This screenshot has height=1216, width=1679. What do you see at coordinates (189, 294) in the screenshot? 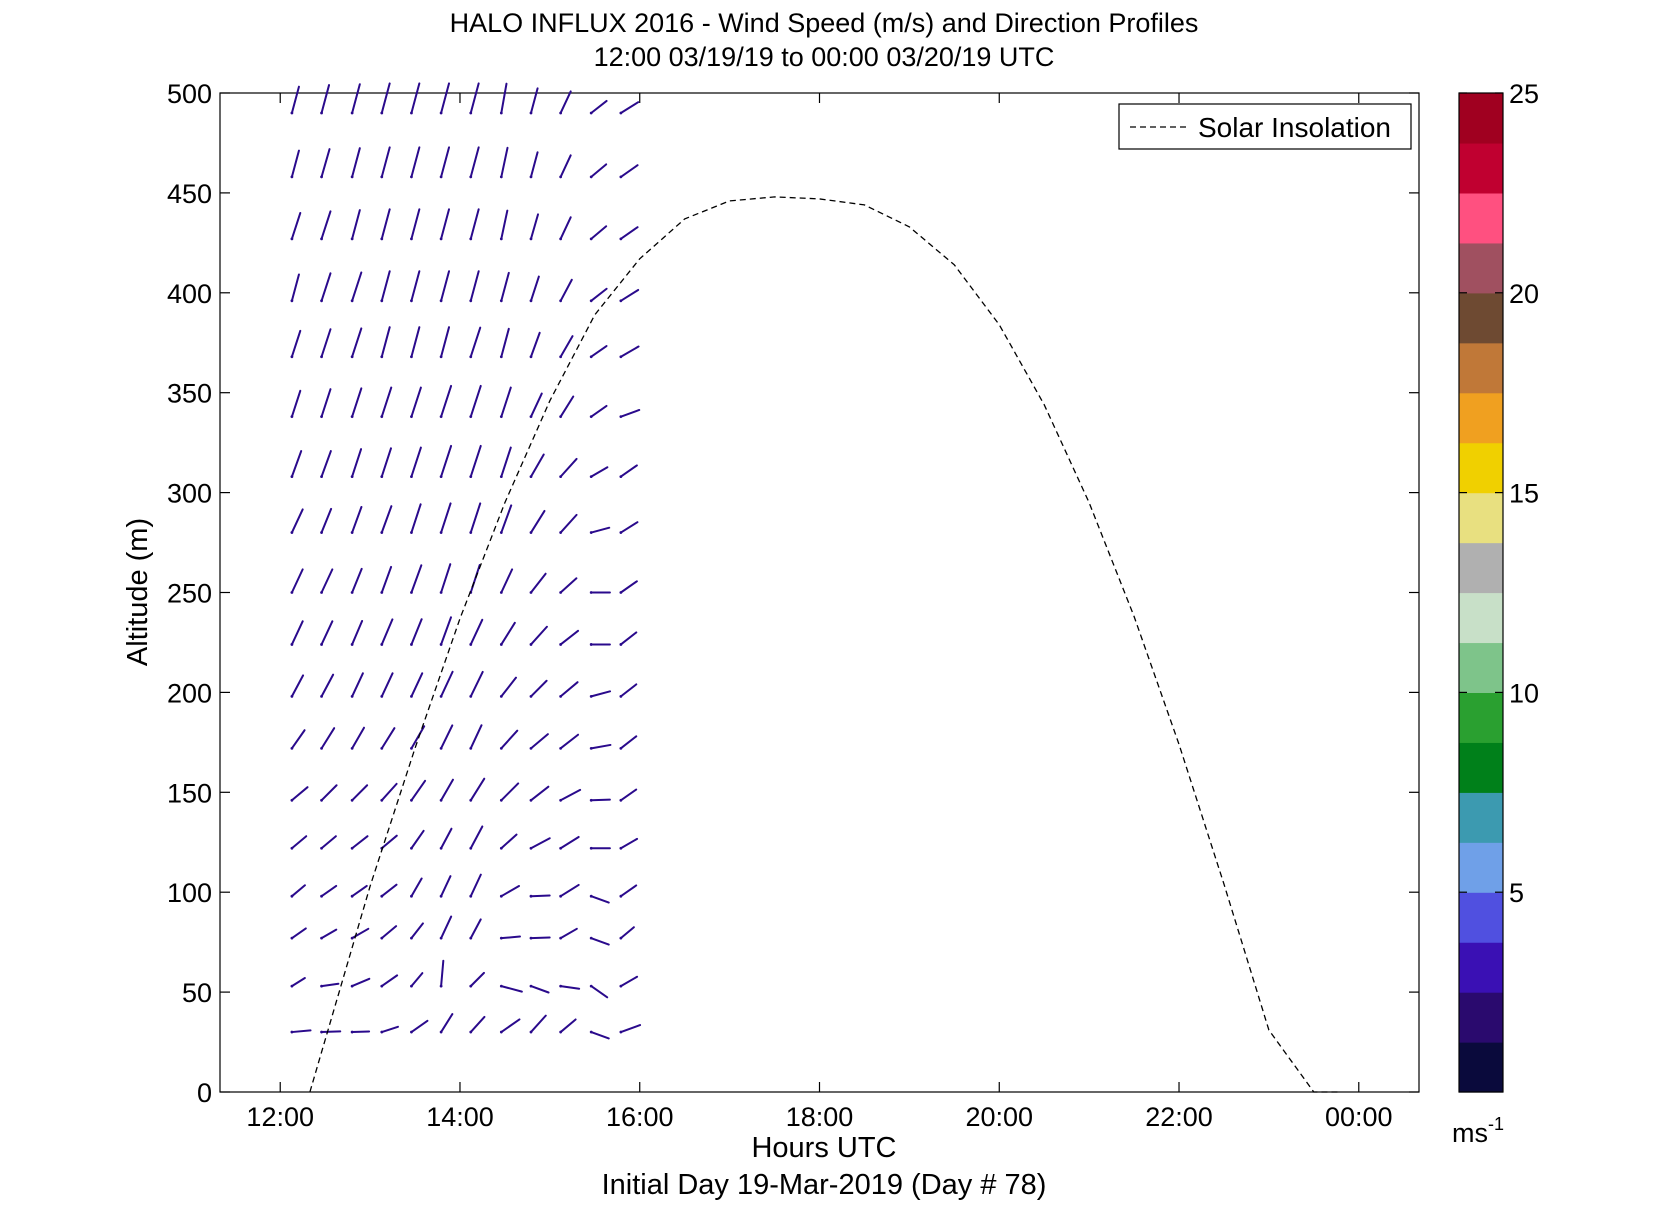
I see `y-tick-label: 400` at bounding box center [189, 294].